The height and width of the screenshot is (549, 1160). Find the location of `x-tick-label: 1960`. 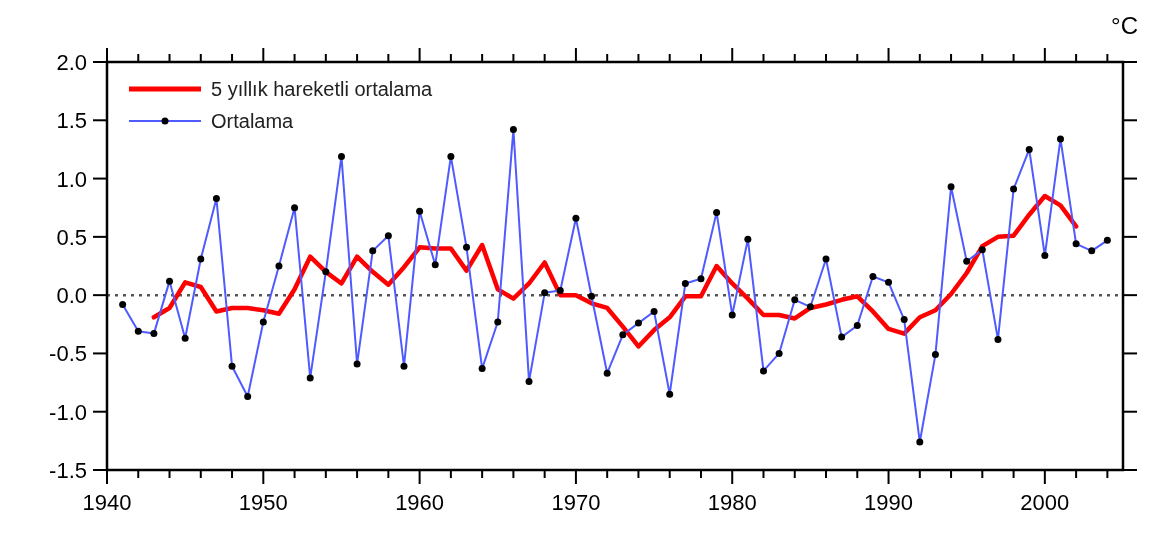

x-tick-label: 1960 is located at coordinates (420, 502).